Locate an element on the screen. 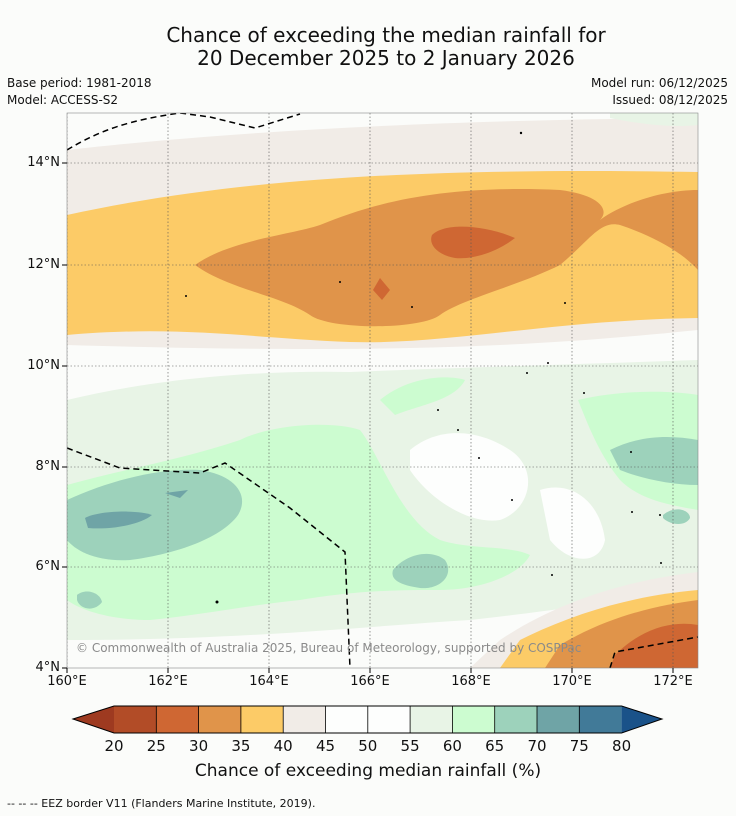 The image size is (736, 816). lon-label-164e: 164°E is located at coordinates (269, 681).